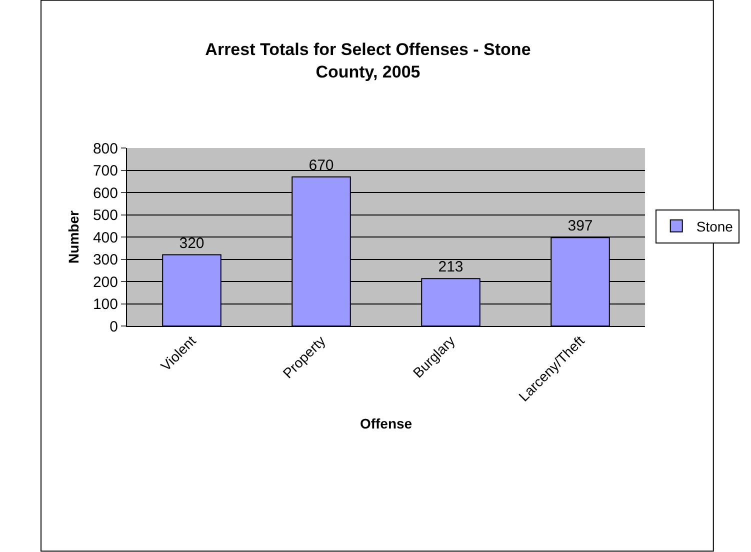 This screenshot has height=552, width=751. What do you see at coordinates (386, 424) in the screenshot?
I see `x-axis-title: Offense` at bounding box center [386, 424].